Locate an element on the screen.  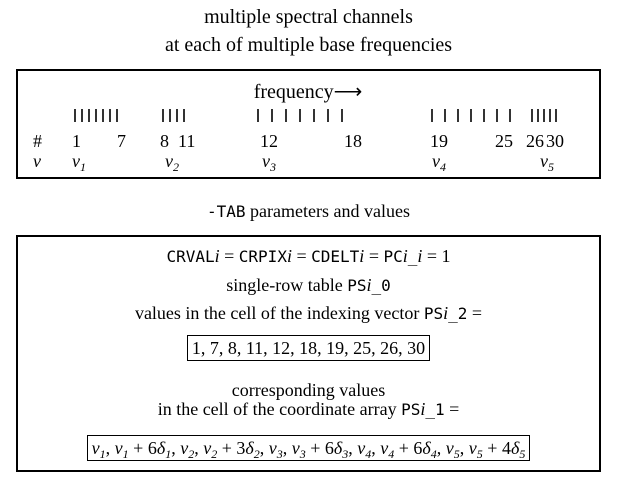
channel-number: 18 is located at coordinates (353, 141).